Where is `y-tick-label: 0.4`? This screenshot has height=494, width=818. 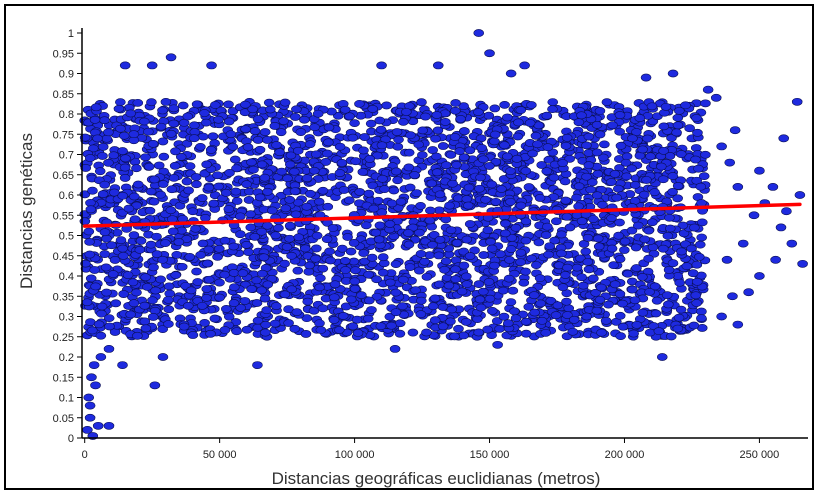 y-tick-label: 0.4 is located at coordinates (66, 277).